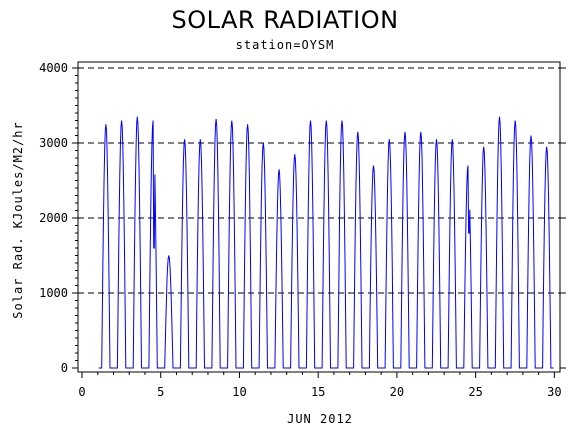 This screenshot has width=570, height=430. Describe the element at coordinates (318, 392) in the screenshot. I see `x-tick-label-15: 15` at that location.